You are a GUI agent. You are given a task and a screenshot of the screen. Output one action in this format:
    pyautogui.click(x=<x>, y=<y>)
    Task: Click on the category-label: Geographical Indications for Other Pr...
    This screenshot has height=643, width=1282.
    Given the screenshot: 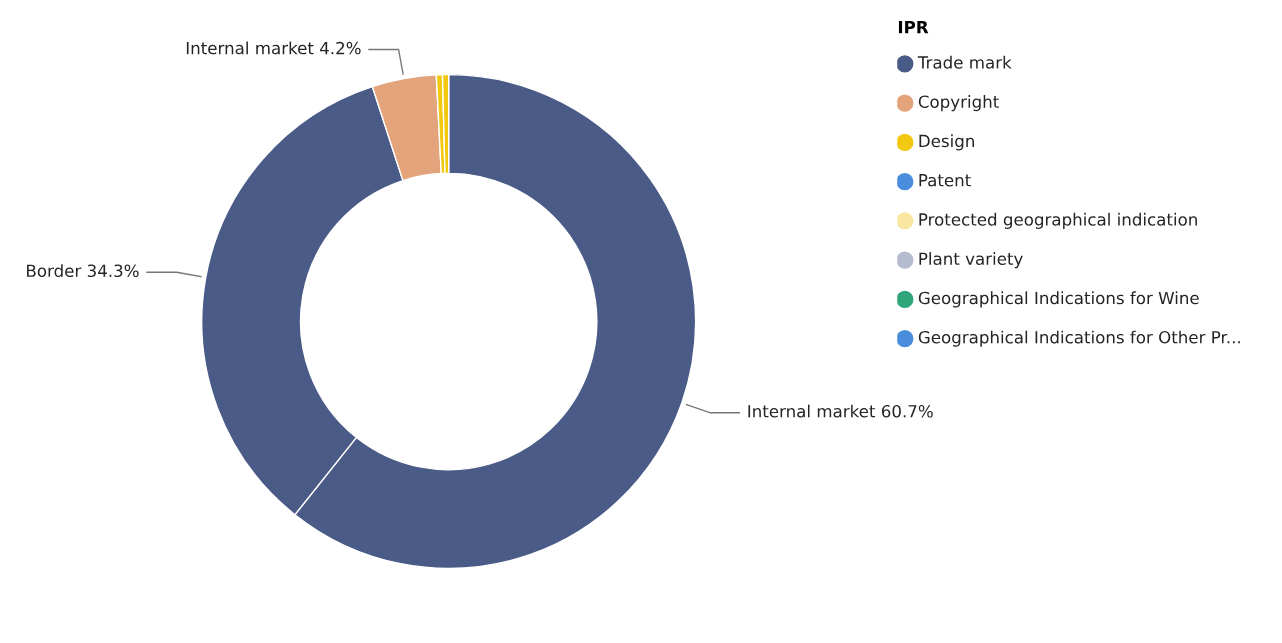 What is the action you would take?
    pyautogui.click(x=1079, y=338)
    